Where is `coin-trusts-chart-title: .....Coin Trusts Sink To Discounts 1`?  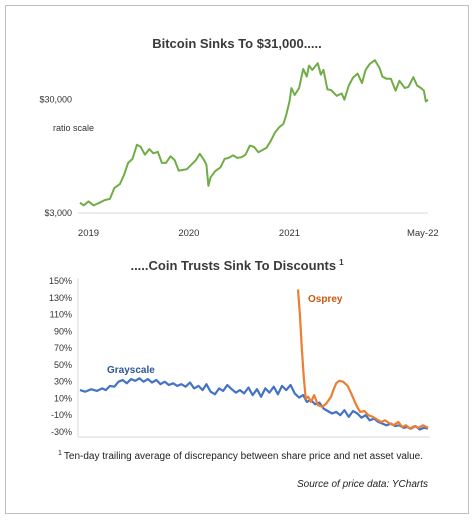 coin-trusts-chart-title: .....Coin Trusts Sink To Discounts 1 is located at coordinates (237, 265).